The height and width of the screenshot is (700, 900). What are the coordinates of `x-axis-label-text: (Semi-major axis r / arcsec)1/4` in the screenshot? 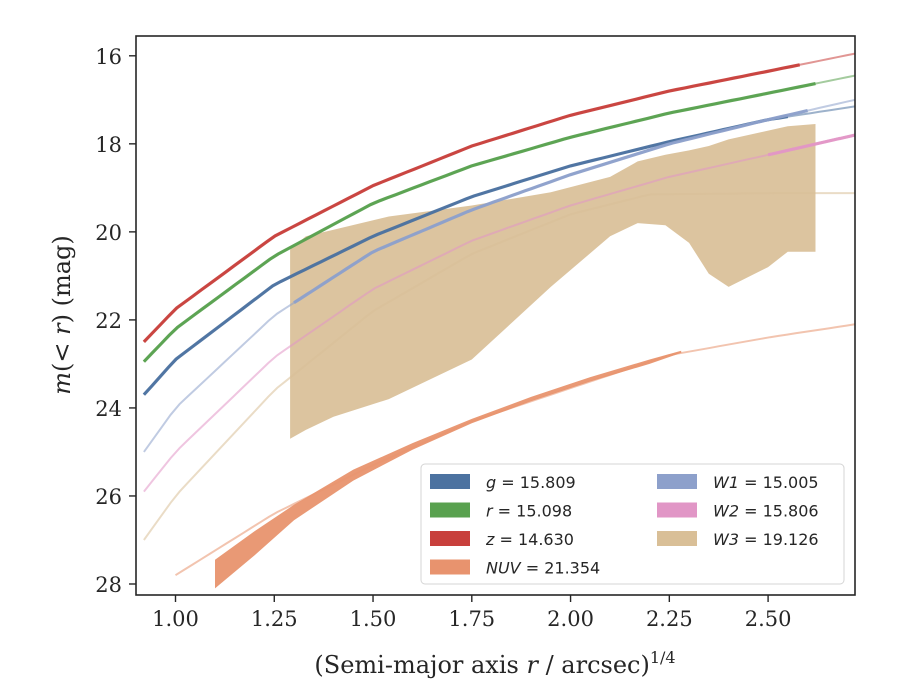 It's located at (494, 663).